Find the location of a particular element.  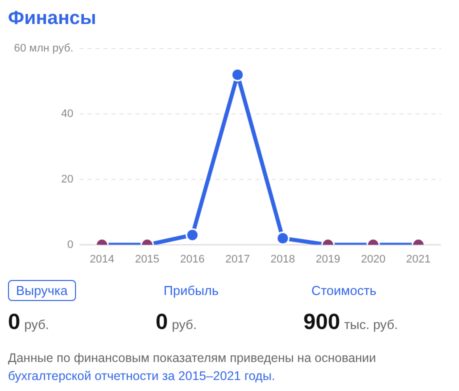

text: Прибыль is located at coordinates (191, 291).